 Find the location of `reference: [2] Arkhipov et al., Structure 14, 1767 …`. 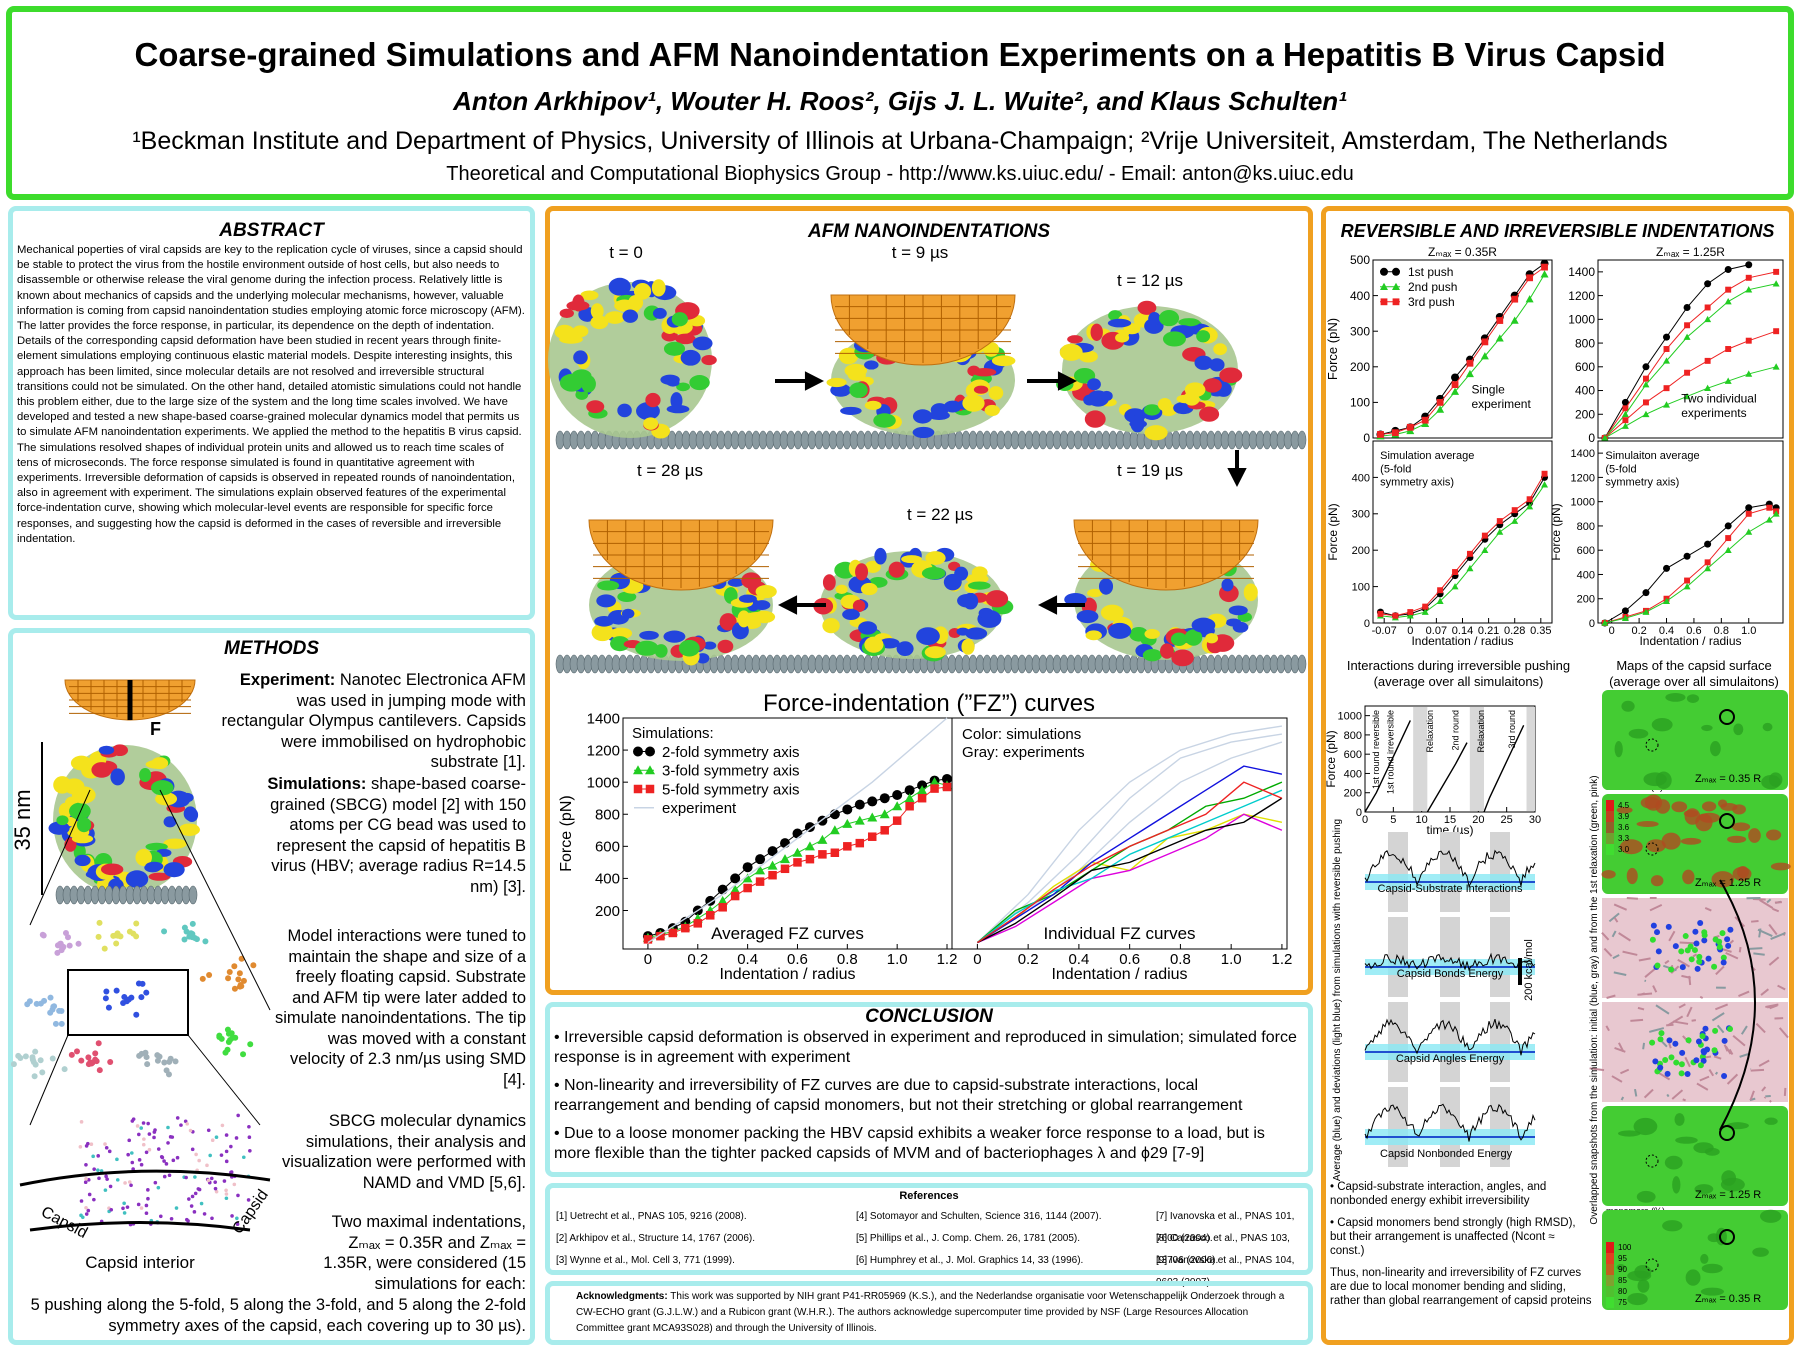

reference: [2] Arkhipov et al., Structure 14, 1767 … is located at coordinates (656, 1238).